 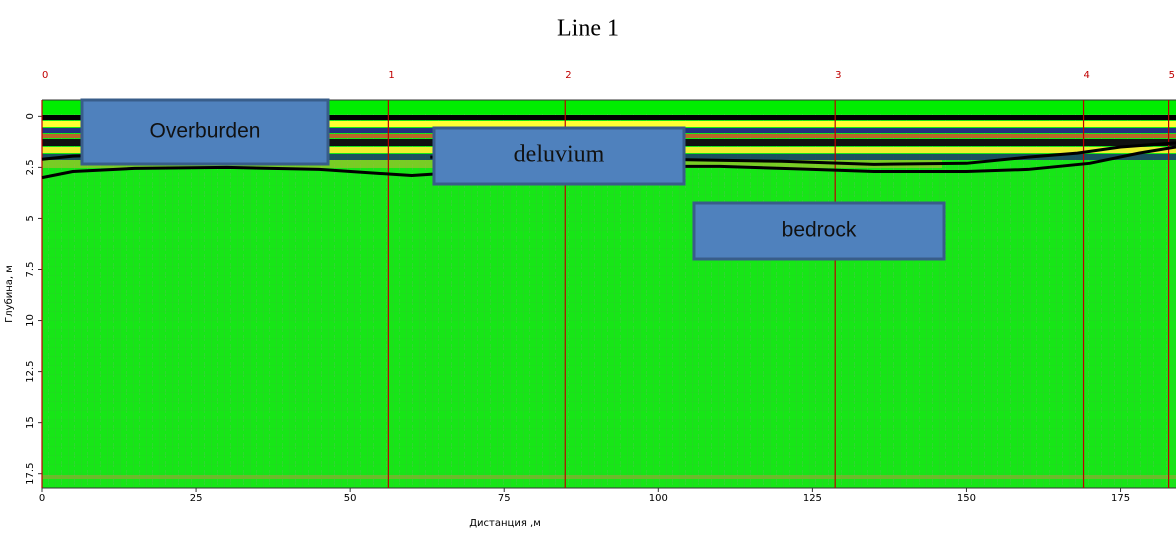 What do you see at coordinates (30, 167) in the screenshot?
I see `y-tick-label: 2.5` at bounding box center [30, 167].